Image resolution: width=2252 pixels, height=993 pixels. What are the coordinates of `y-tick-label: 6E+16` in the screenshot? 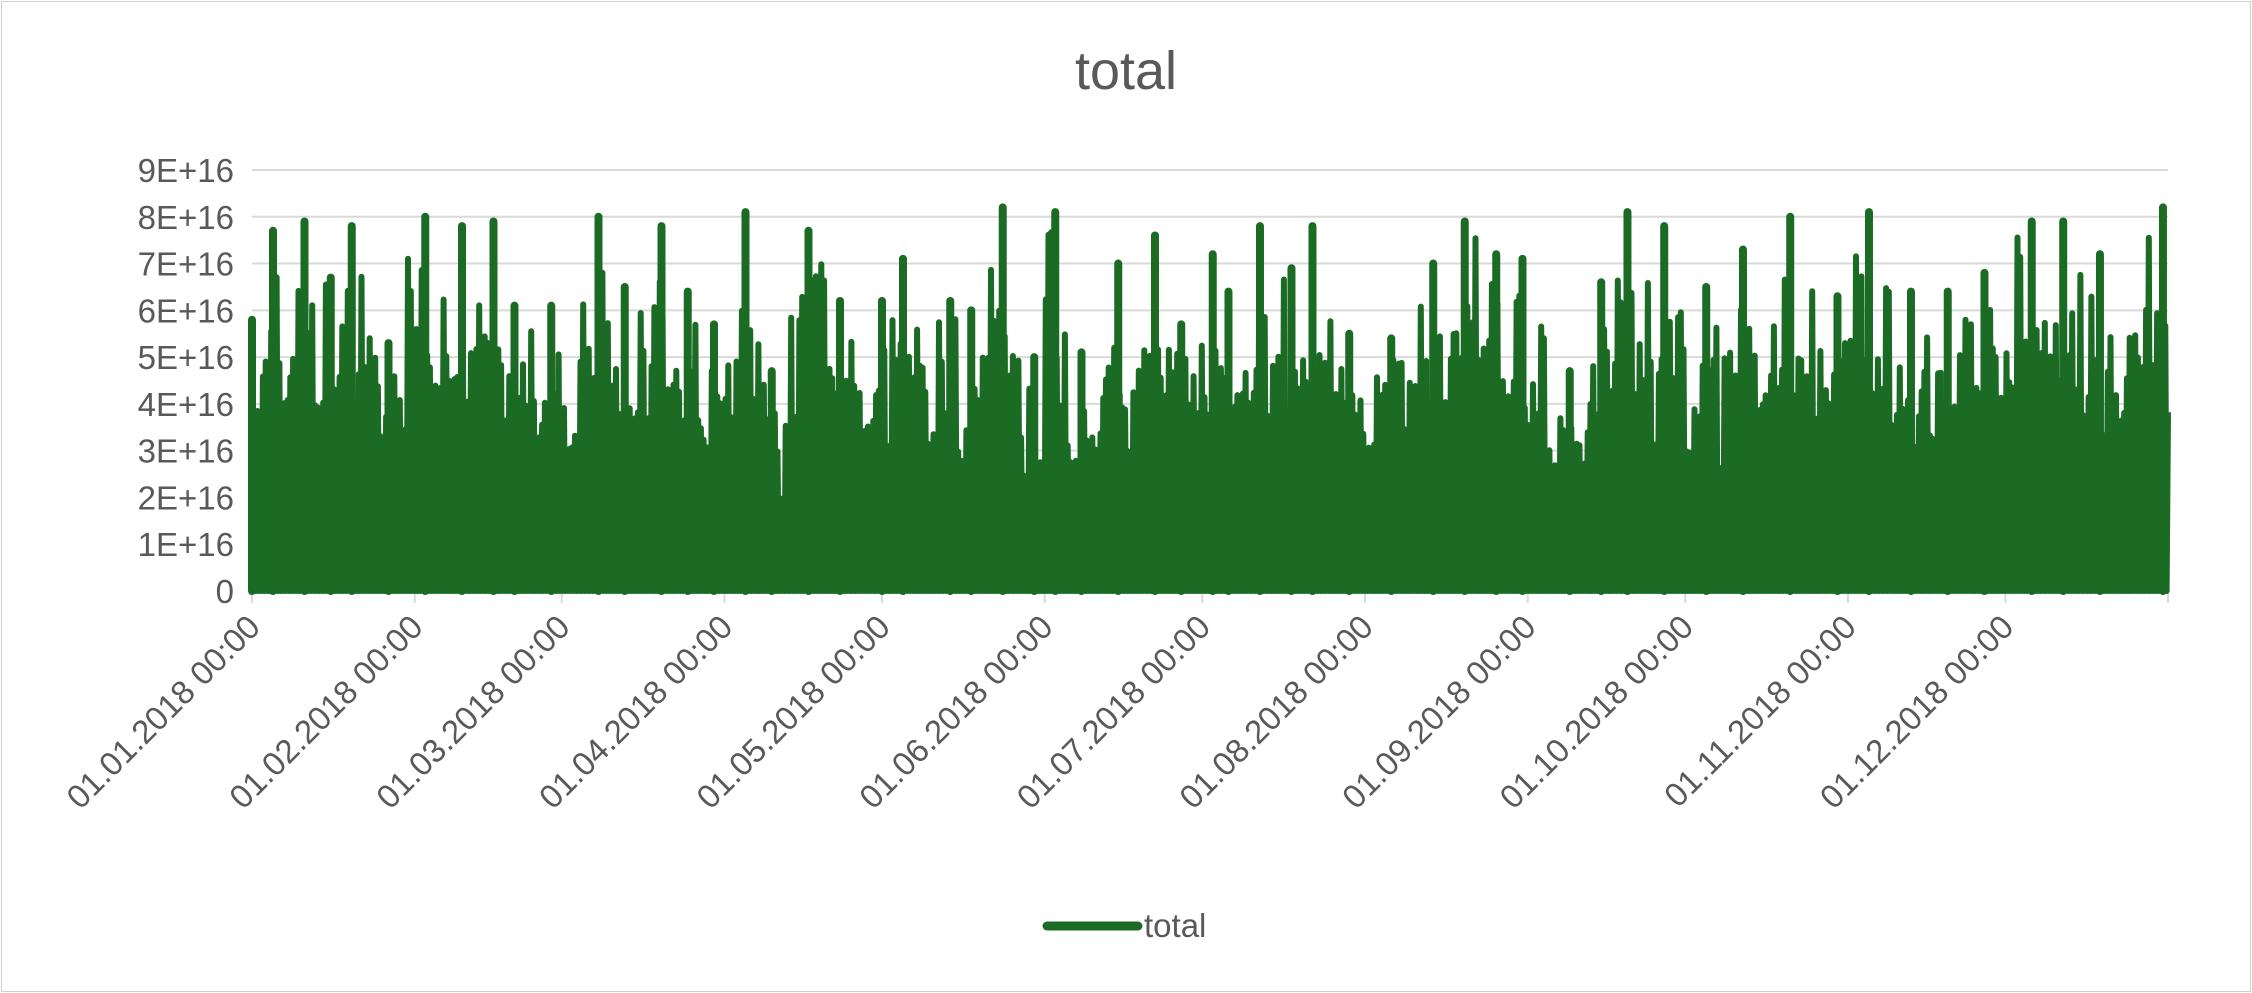 It's located at (186, 310).